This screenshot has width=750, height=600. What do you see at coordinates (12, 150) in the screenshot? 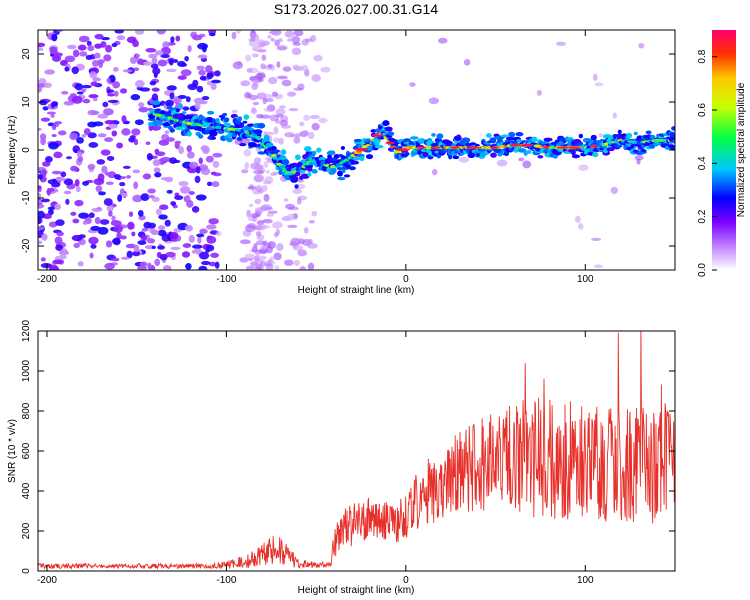
I see `spectrogram-ylabel: Frequency (Hz)` at bounding box center [12, 150].